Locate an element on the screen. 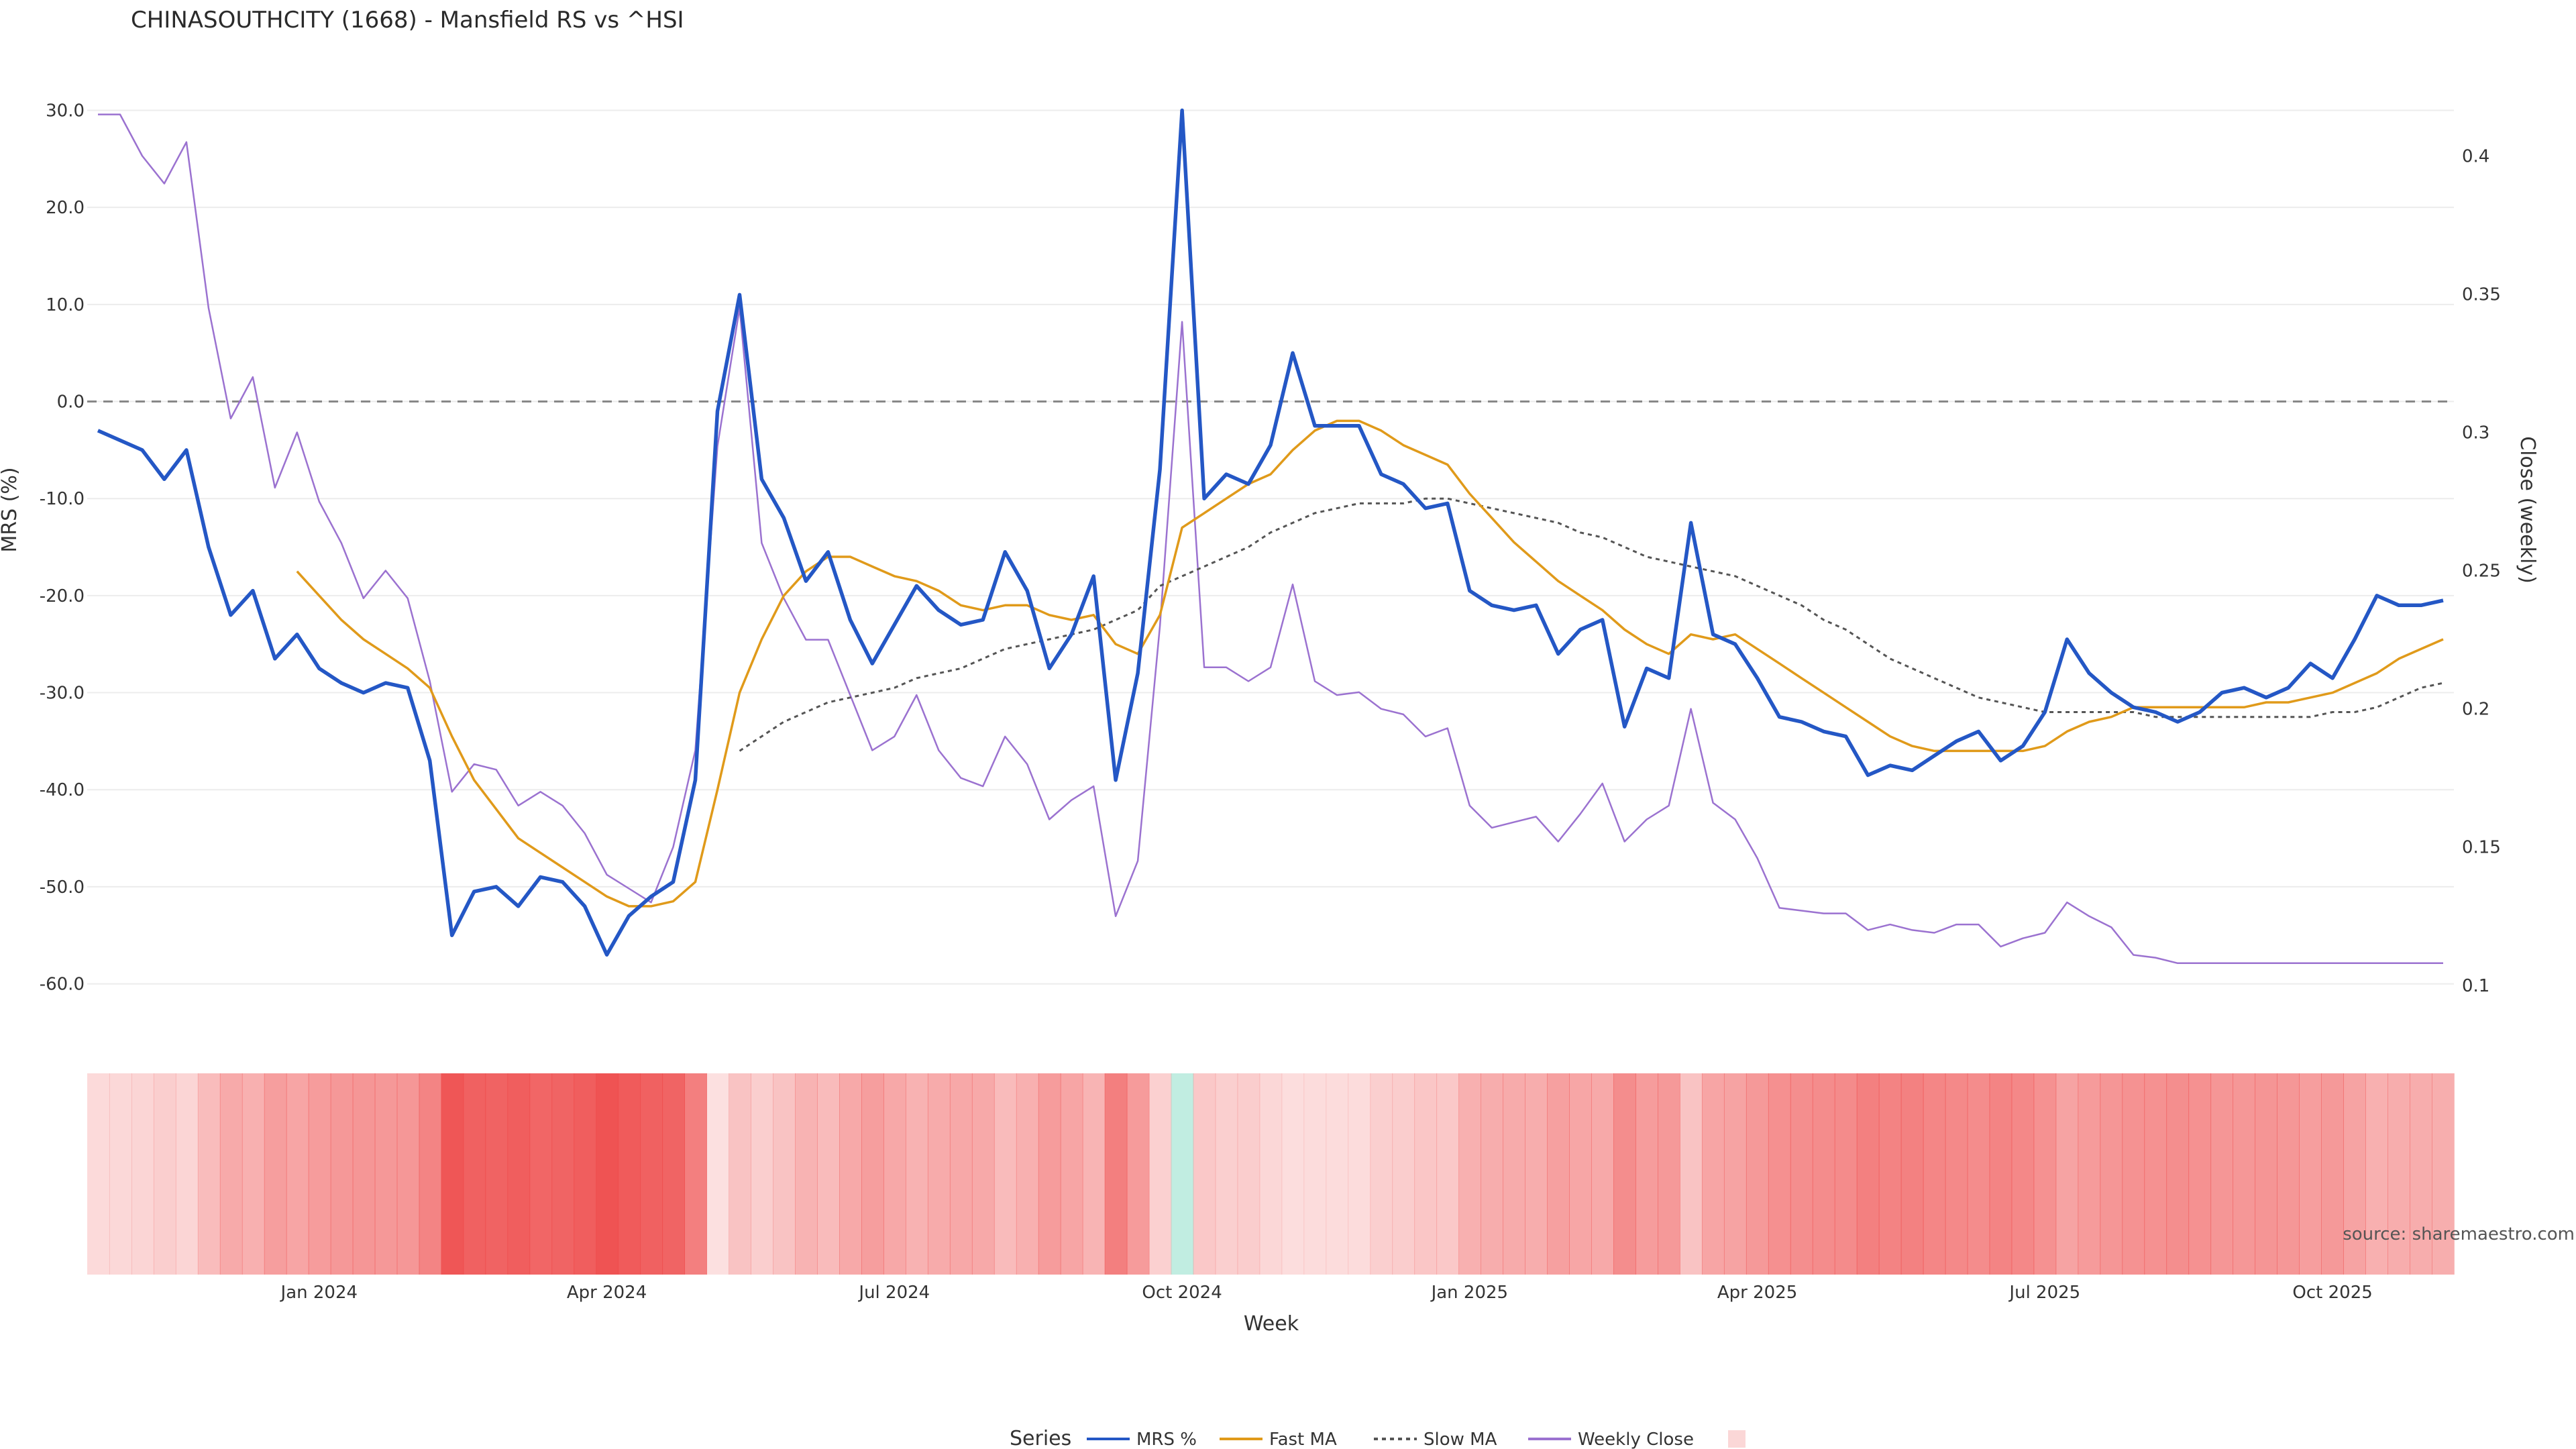 Image resolution: width=2576 pixels, height=1449 pixels. x-tick-label: Jul 2024 is located at coordinates (893, 1293).